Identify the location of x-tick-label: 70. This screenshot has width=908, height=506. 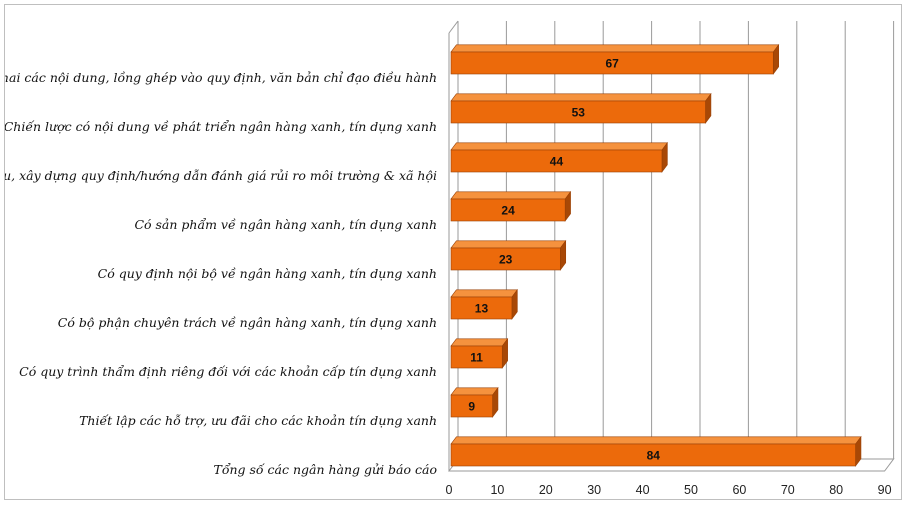
(788, 490).